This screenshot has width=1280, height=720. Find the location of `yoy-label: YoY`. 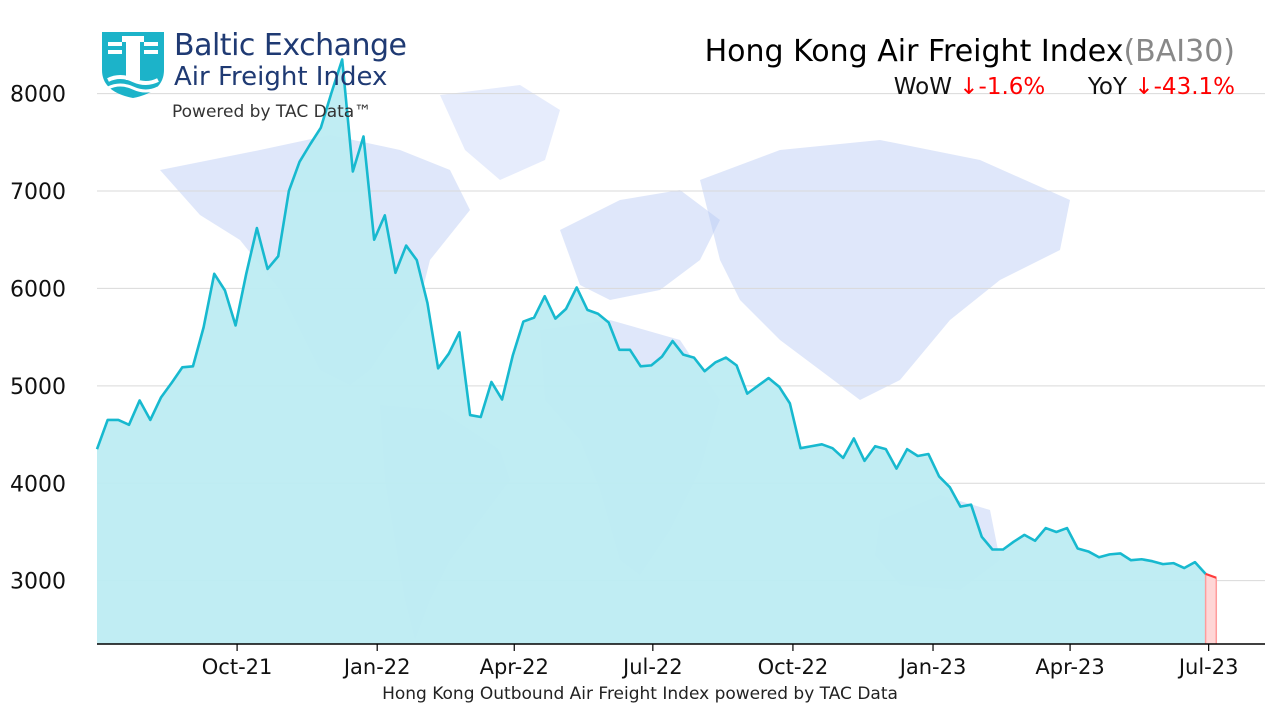

yoy-label: YoY is located at coordinates (1107, 87).